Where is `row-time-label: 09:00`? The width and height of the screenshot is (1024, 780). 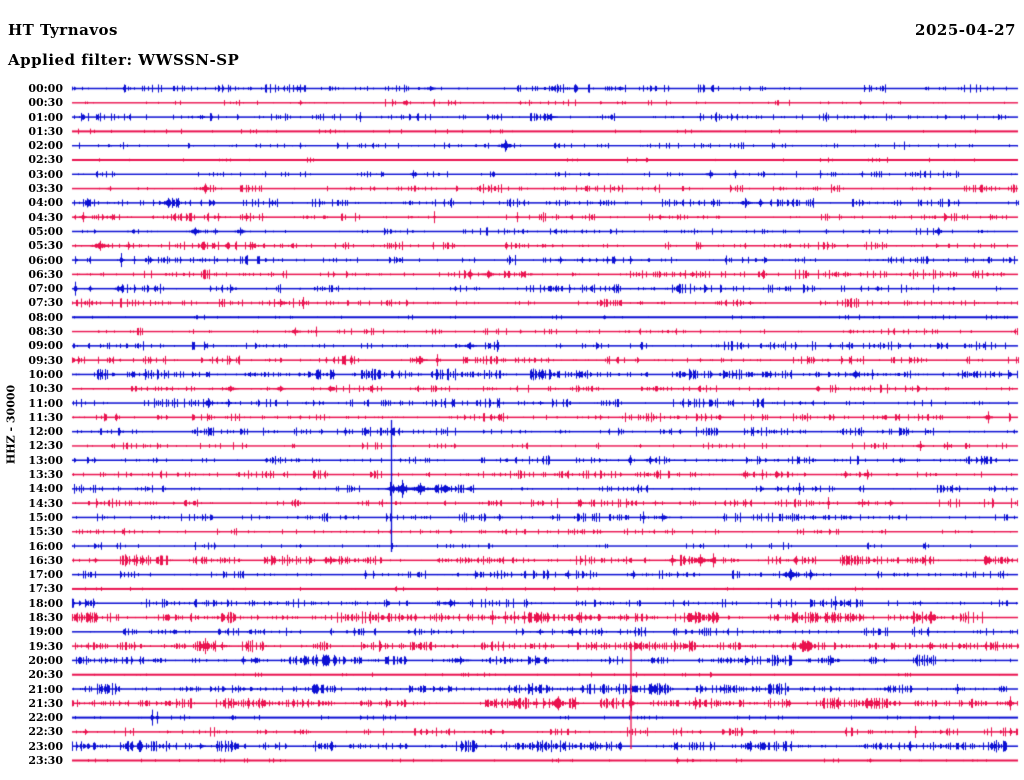
row-time-label: 09:00 is located at coordinates (45, 346).